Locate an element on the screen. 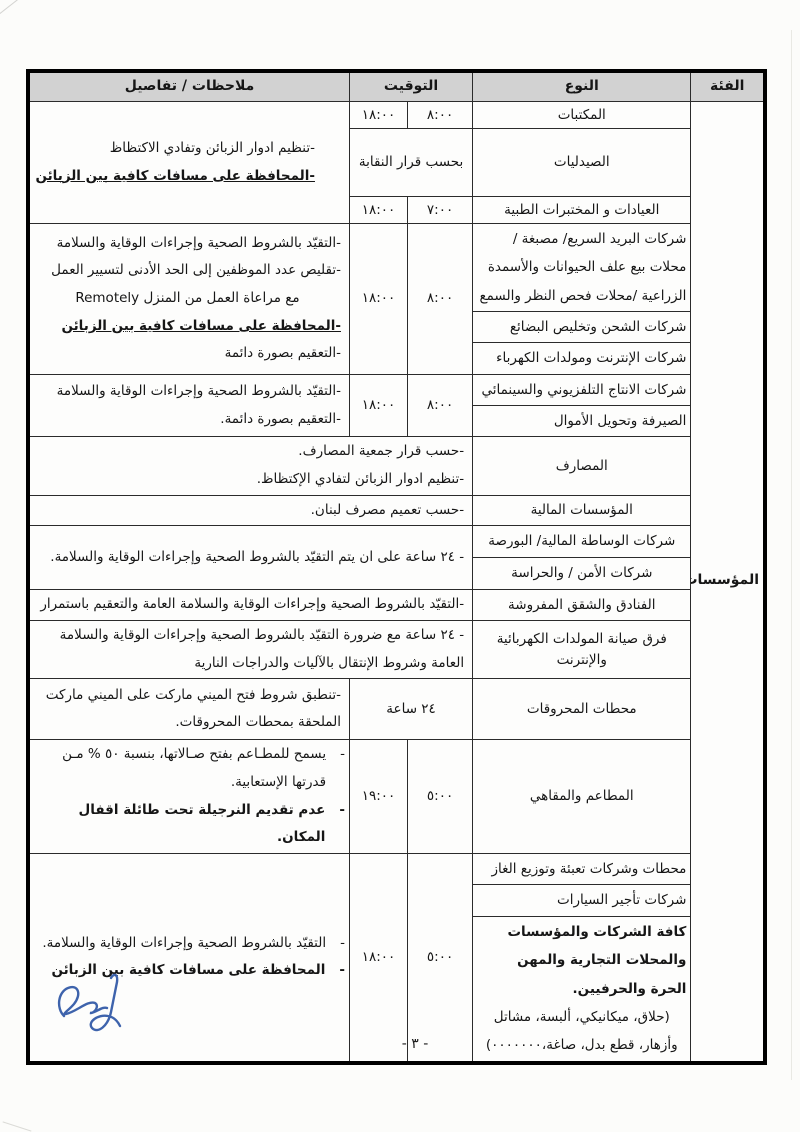 This screenshot has width=800, height=1132. note-bullet-bold: - المحافظة على مسافات كافية بين الزبائن is located at coordinates (189, 971).